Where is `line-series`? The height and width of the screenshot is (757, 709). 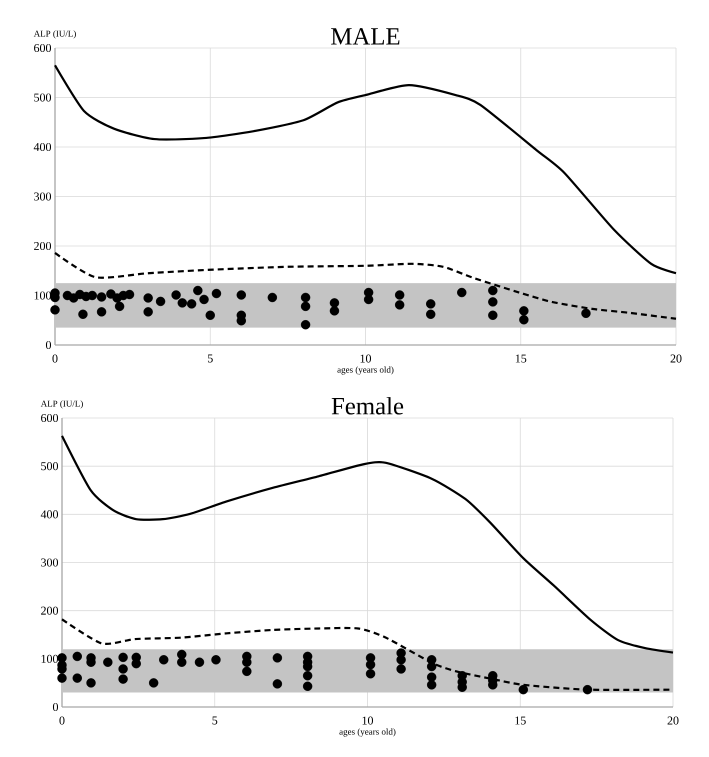
line-series is located at coordinates (366, 286).